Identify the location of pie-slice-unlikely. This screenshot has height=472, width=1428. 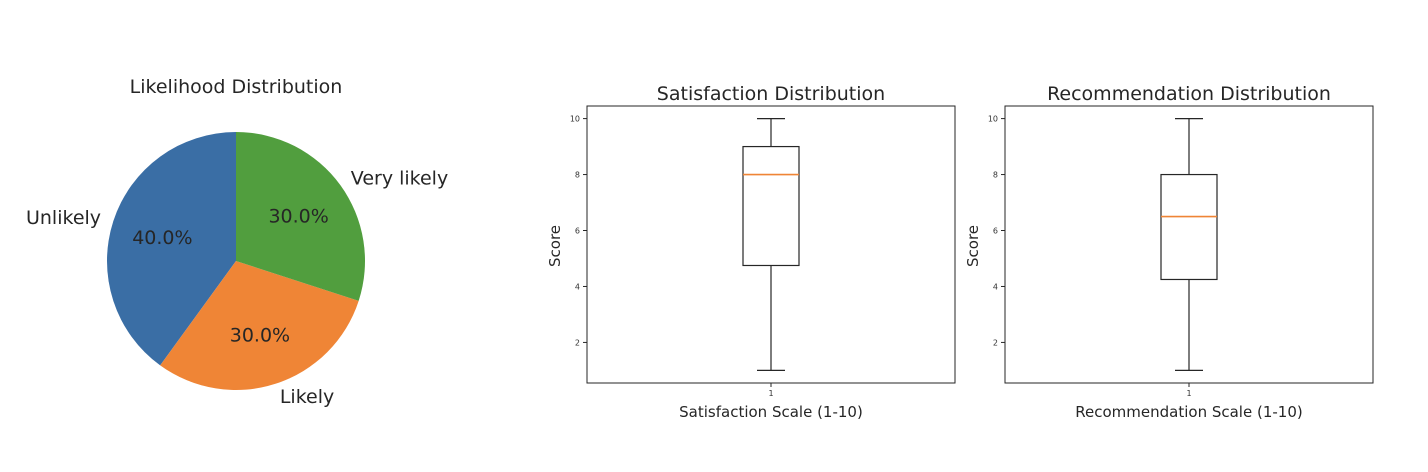
(171, 249).